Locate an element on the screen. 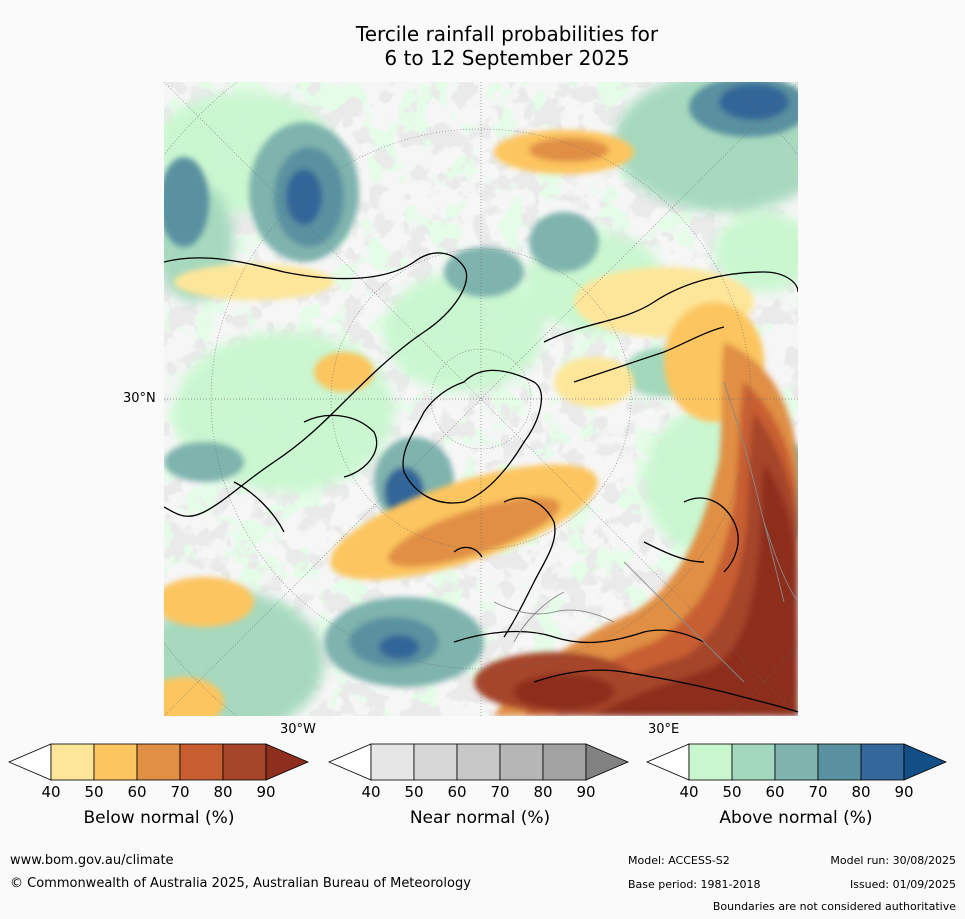 This screenshot has width=965, height=919. colorbar-label-near-normal: Near normal (%) is located at coordinates (480, 818).